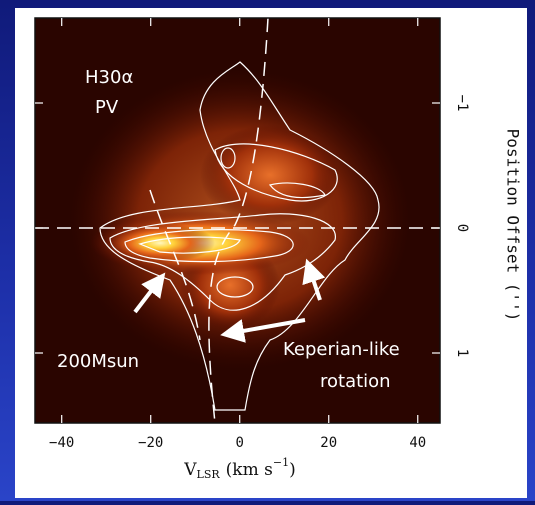  I want to click on x-tick-label: 40, so click(417, 443).